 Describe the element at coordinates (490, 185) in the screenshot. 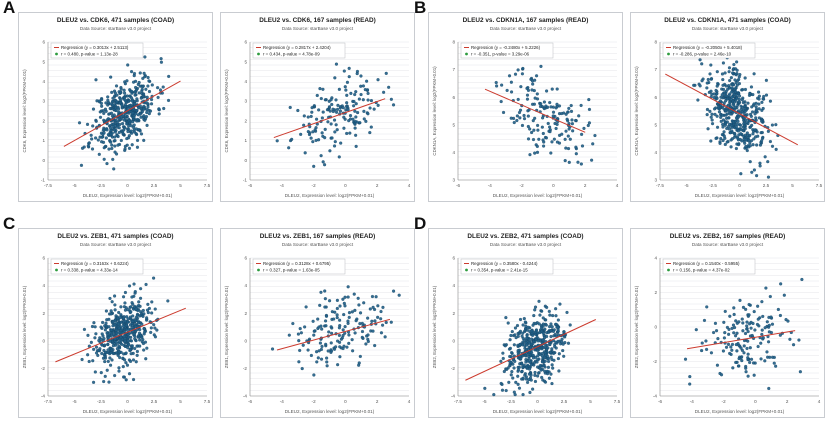

I see `x-tick-label: -4` at that location.